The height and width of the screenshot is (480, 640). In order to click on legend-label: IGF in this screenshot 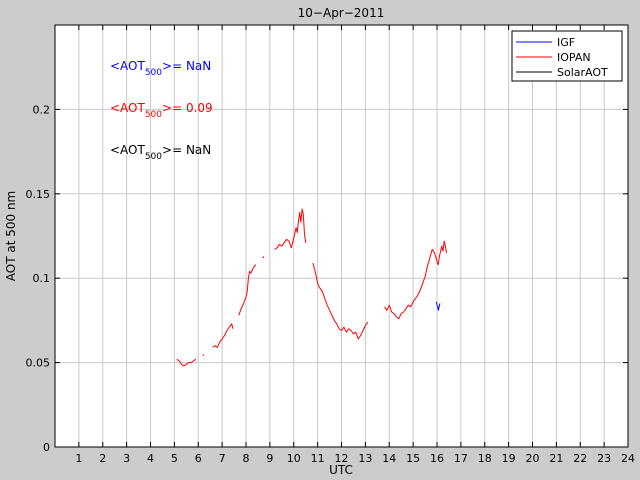, I will do `click(566, 42)`.